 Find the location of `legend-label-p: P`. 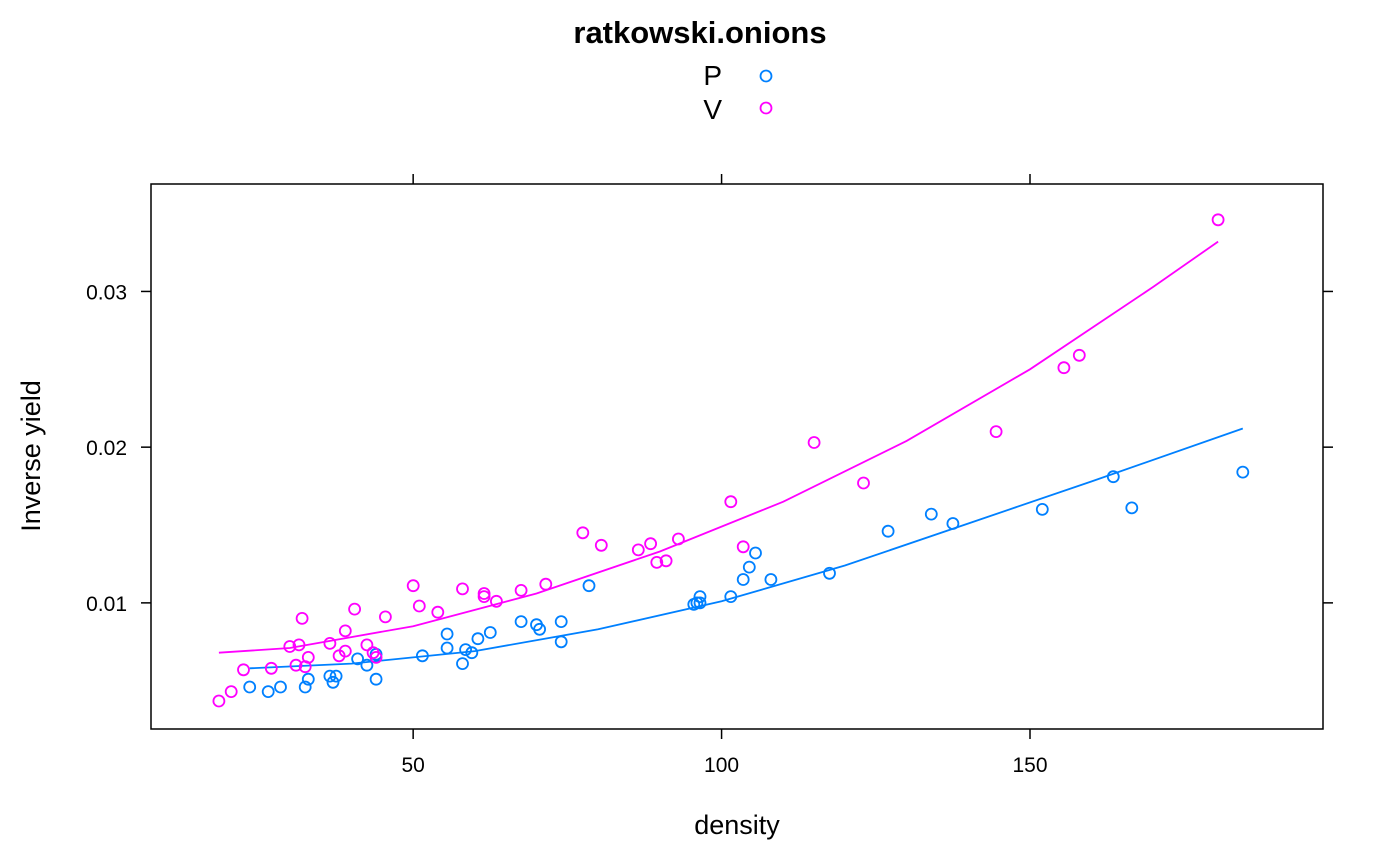

legend-label-p: P is located at coordinates (712, 75).